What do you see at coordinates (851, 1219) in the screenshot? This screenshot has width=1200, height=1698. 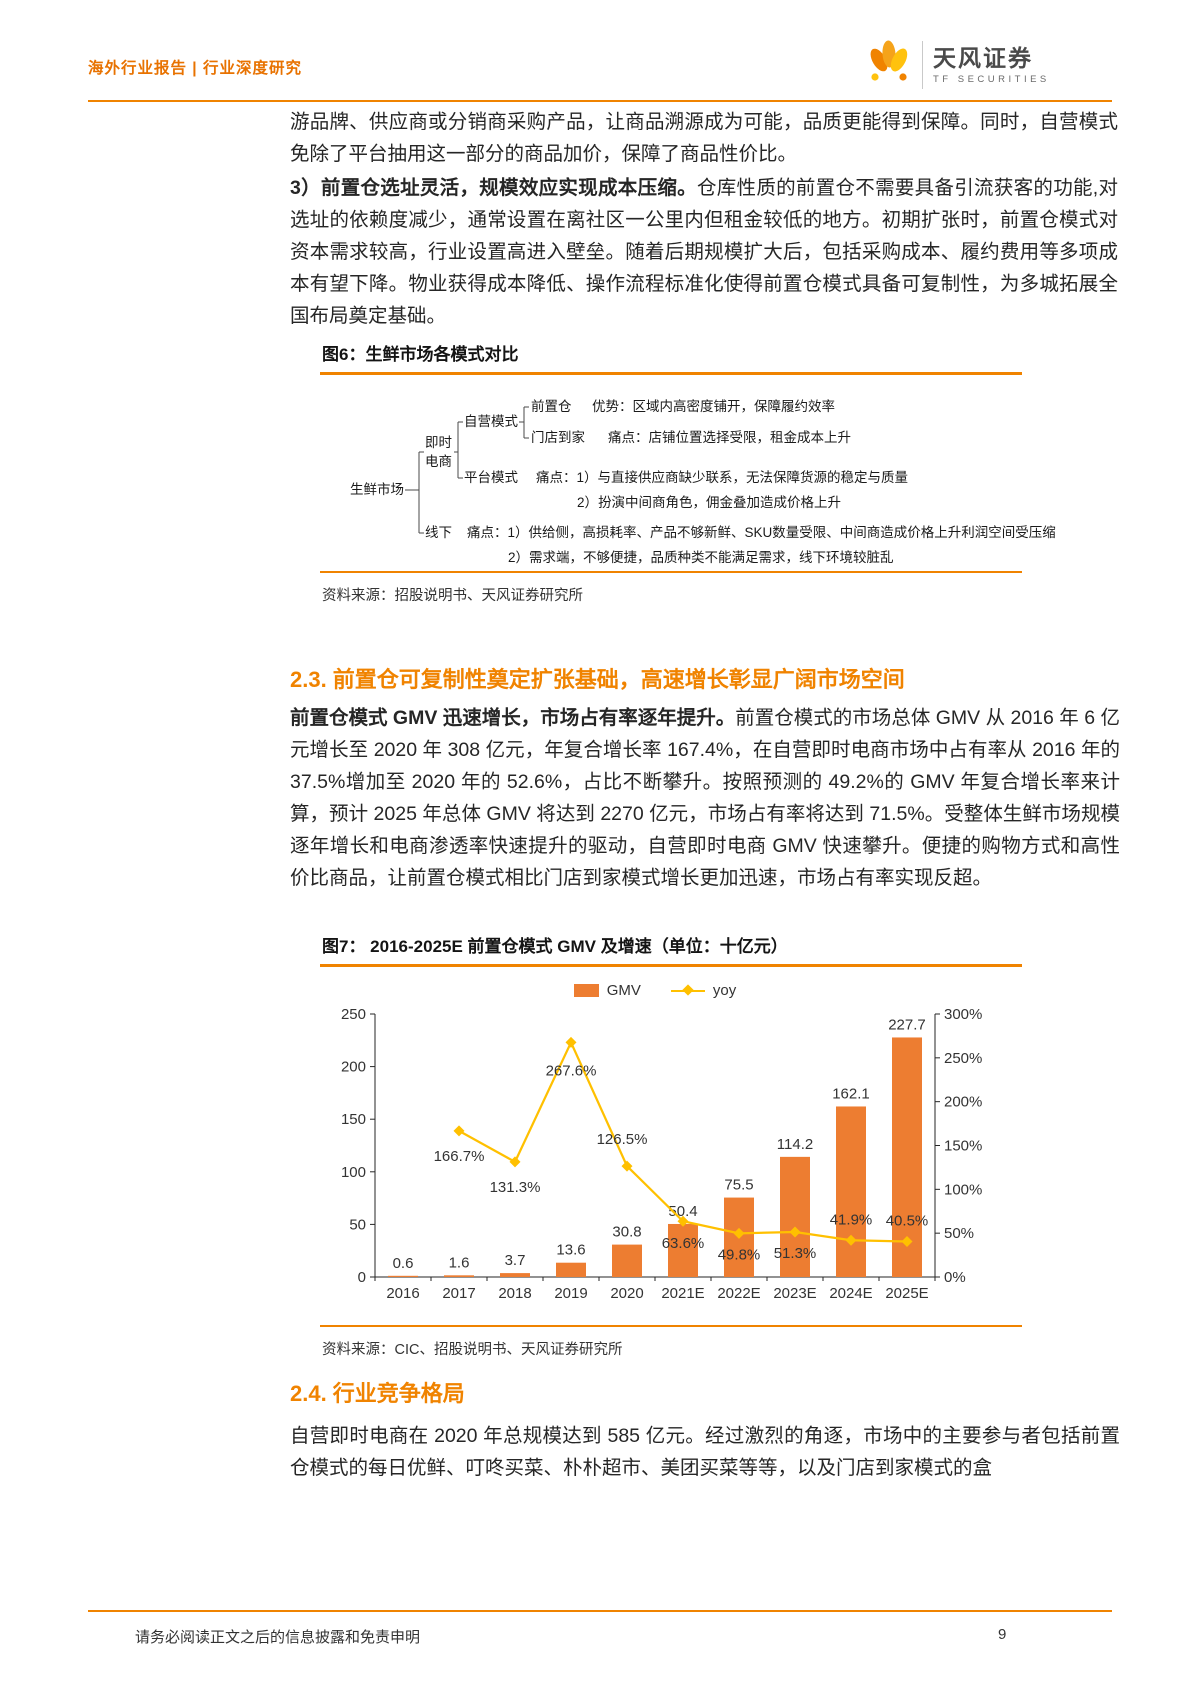 I see `svg-text: 41.9%` at bounding box center [851, 1219].